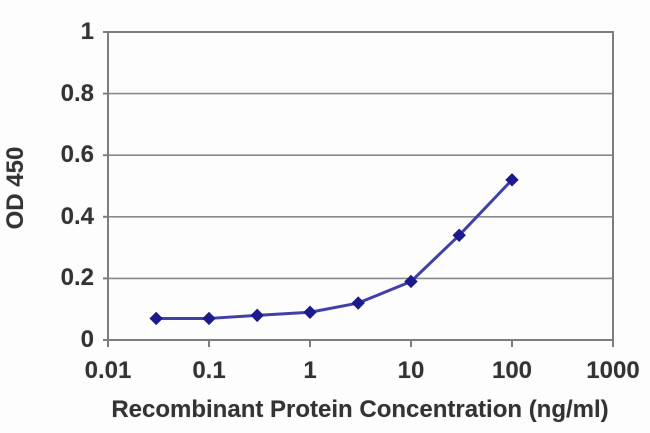  What do you see at coordinates (108, 370) in the screenshot?
I see `x-tick-label-0-01: 0.01` at bounding box center [108, 370].